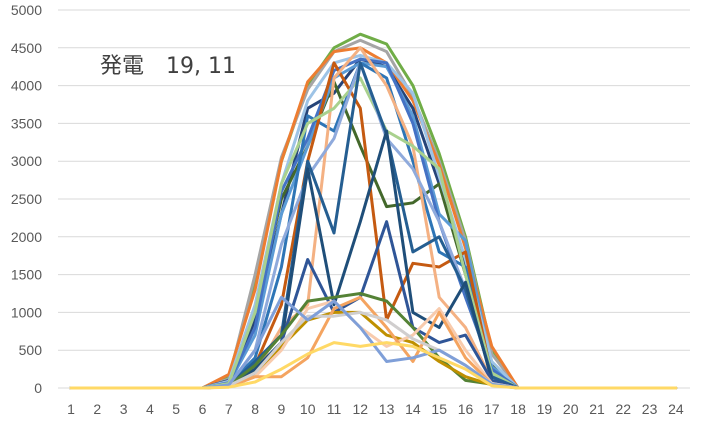 Image resolution: width=713 pixels, height=422 pixels. Describe the element at coordinates (413, 409) in the screenshot. I see `x-tick-label: 14` at that location.